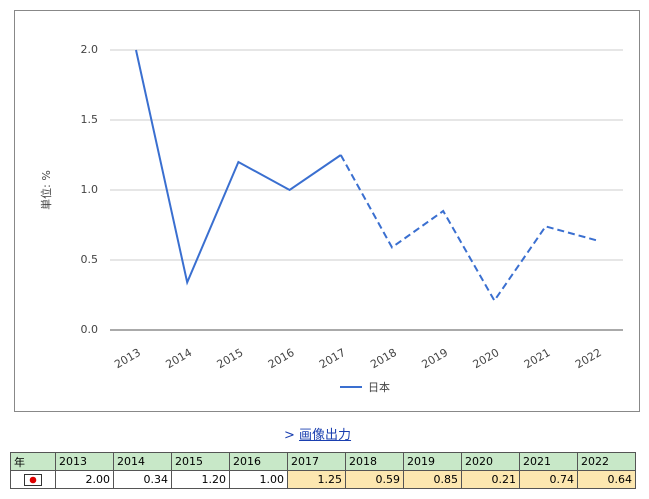 This screenshot has height=499, width=649. Describe the element at coordinates (468, 228) in the screenshot. I see `line` at that location.